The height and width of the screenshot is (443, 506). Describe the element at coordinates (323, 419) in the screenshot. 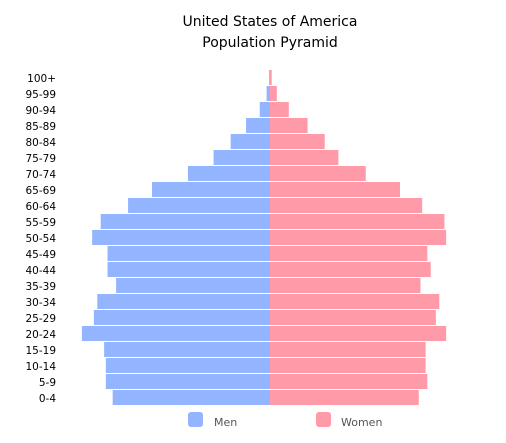

I see `legend-women-swatch` at that location.